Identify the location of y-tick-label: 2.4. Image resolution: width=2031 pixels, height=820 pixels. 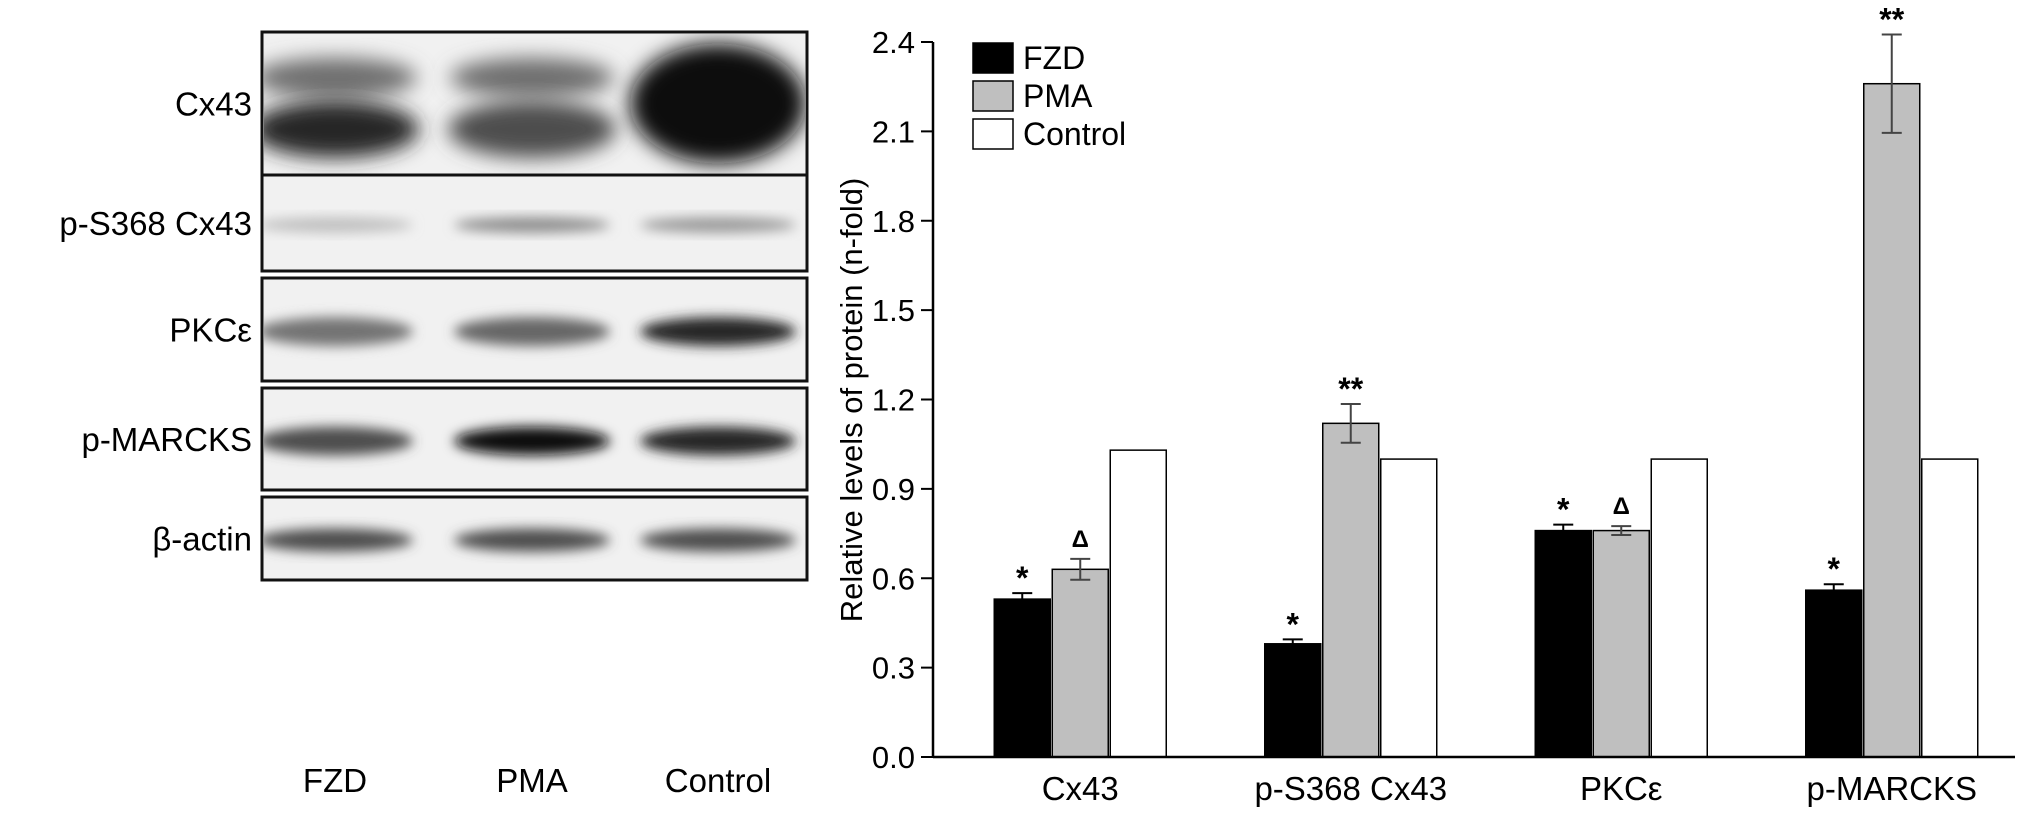
(893, 42).